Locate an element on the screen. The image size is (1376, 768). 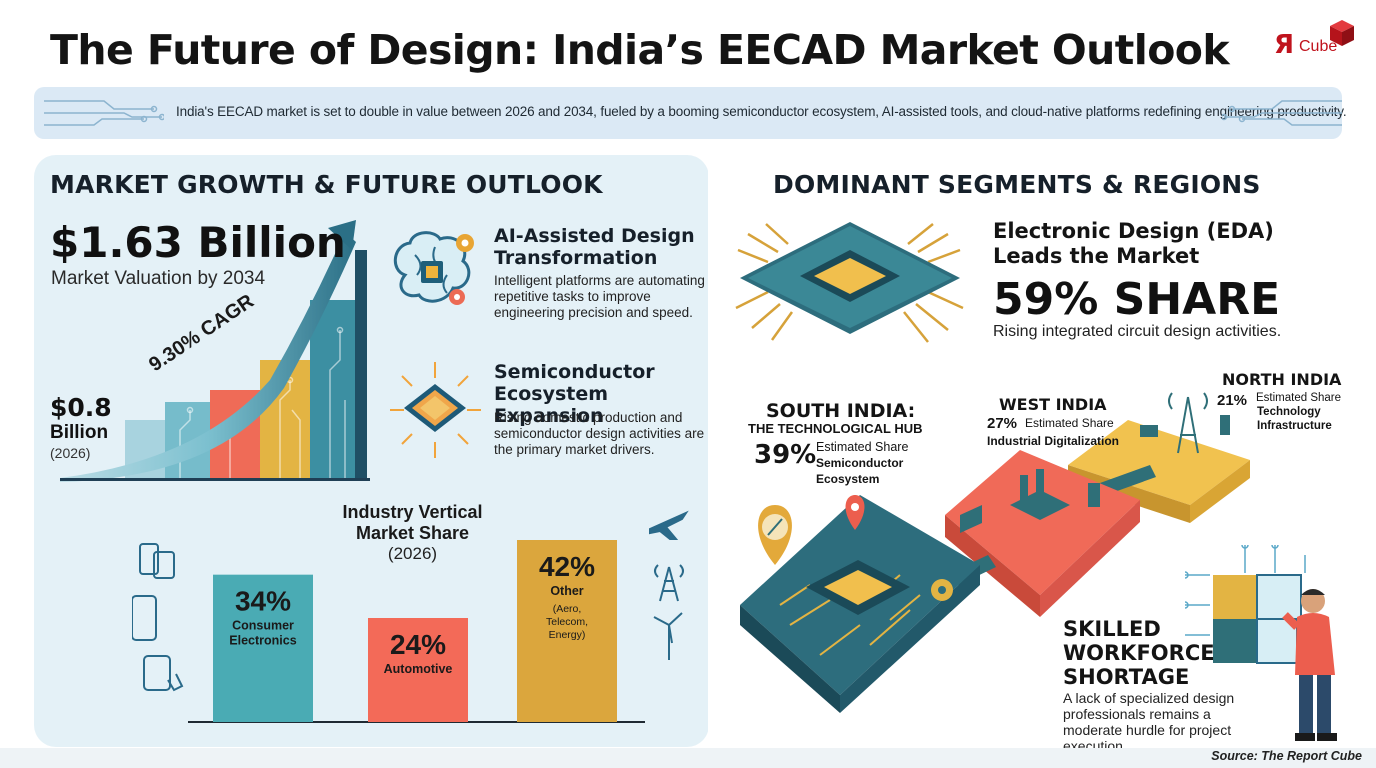
south-india-est-label: Estimated Share is located at coordinates (862, 447).